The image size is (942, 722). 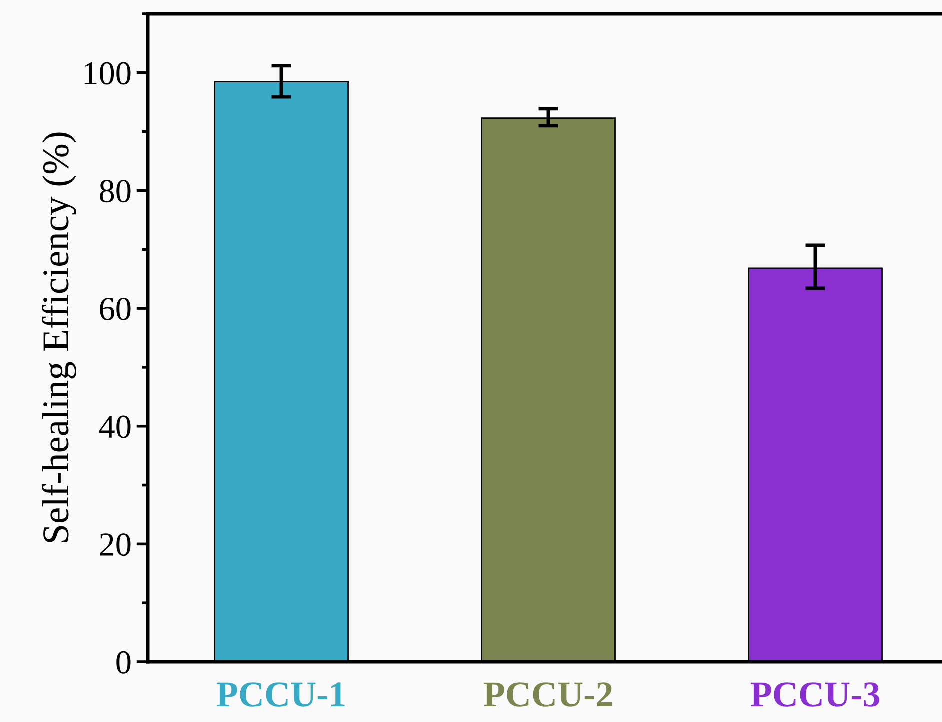 I want to click on y-tick-label: 100, so click(x=107, y=73).